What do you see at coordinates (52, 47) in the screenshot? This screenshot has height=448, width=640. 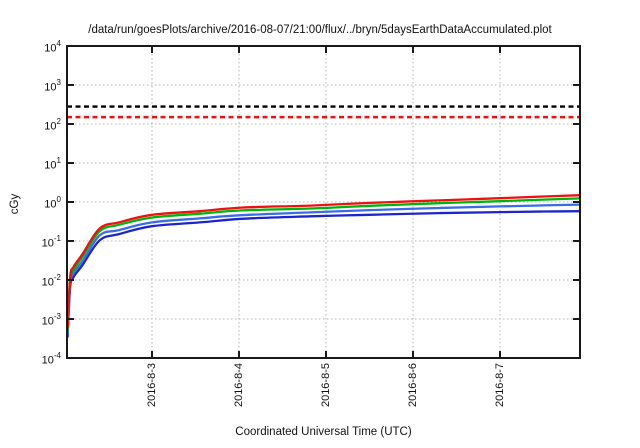 I see `y-tick-label: 10⁴` at bounding box center [52, 47].